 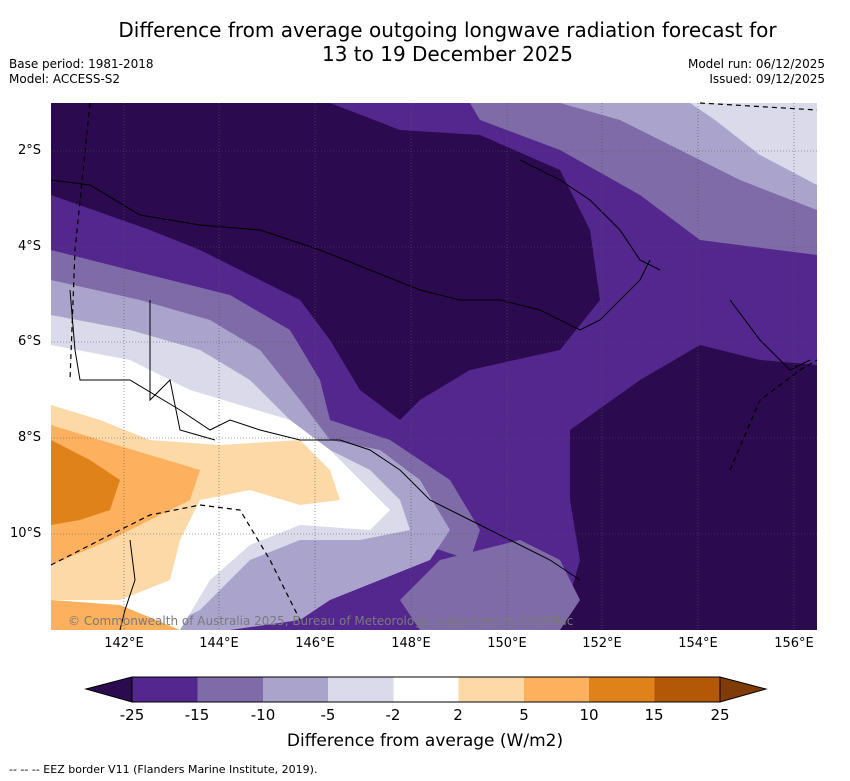 I want to click on colorbar-tick-label: -25, so click(x=132, y=715).